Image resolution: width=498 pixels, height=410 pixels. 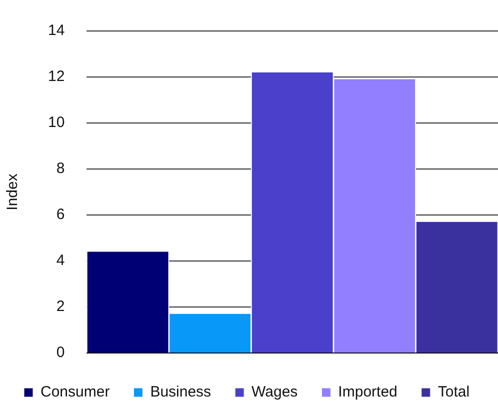 What do you see at coordinates (454, 392) in the screenshot?
I see `legend-label: Total` at bounding box center [454, 392].